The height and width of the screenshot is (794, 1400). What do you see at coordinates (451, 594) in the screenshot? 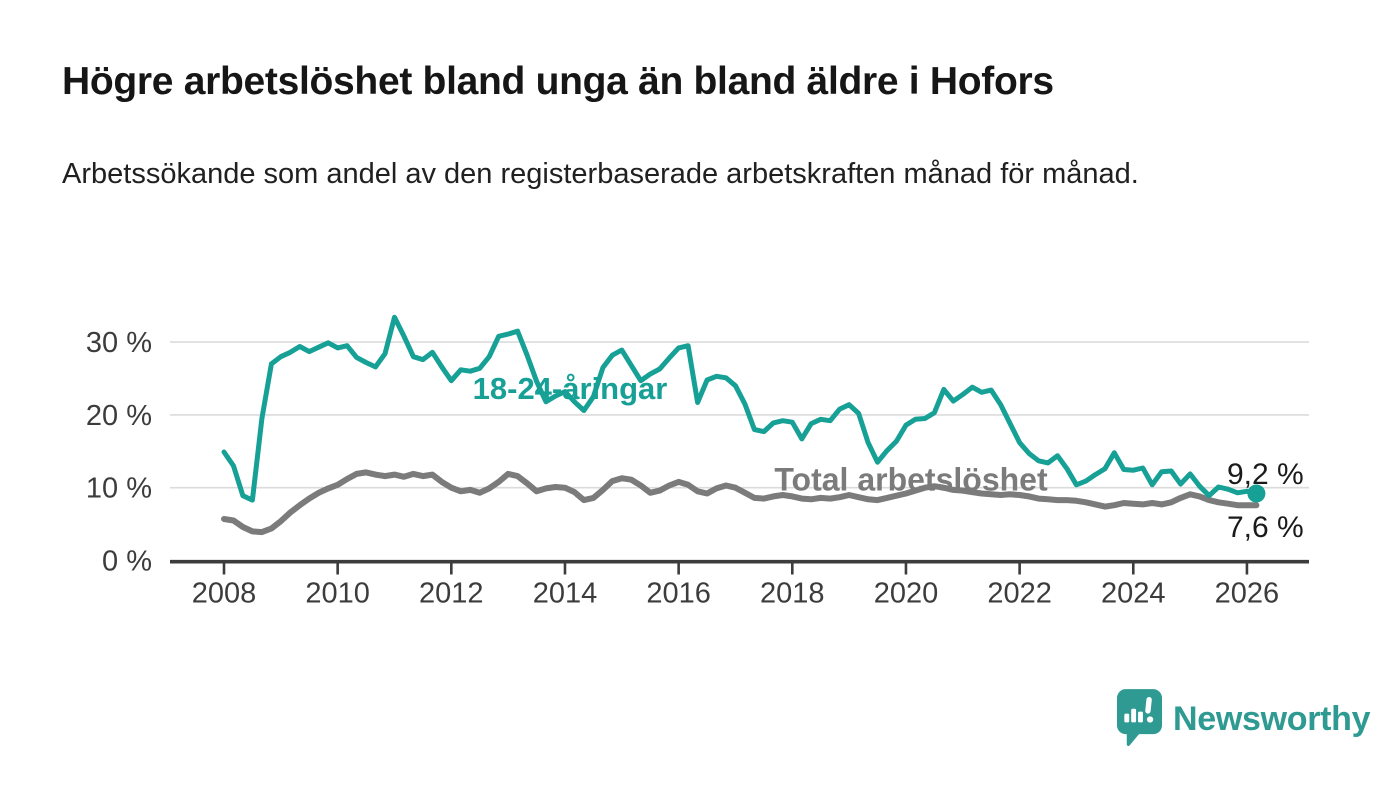
I see `x-tick-label: 2012` at bounding box center [451, 594].